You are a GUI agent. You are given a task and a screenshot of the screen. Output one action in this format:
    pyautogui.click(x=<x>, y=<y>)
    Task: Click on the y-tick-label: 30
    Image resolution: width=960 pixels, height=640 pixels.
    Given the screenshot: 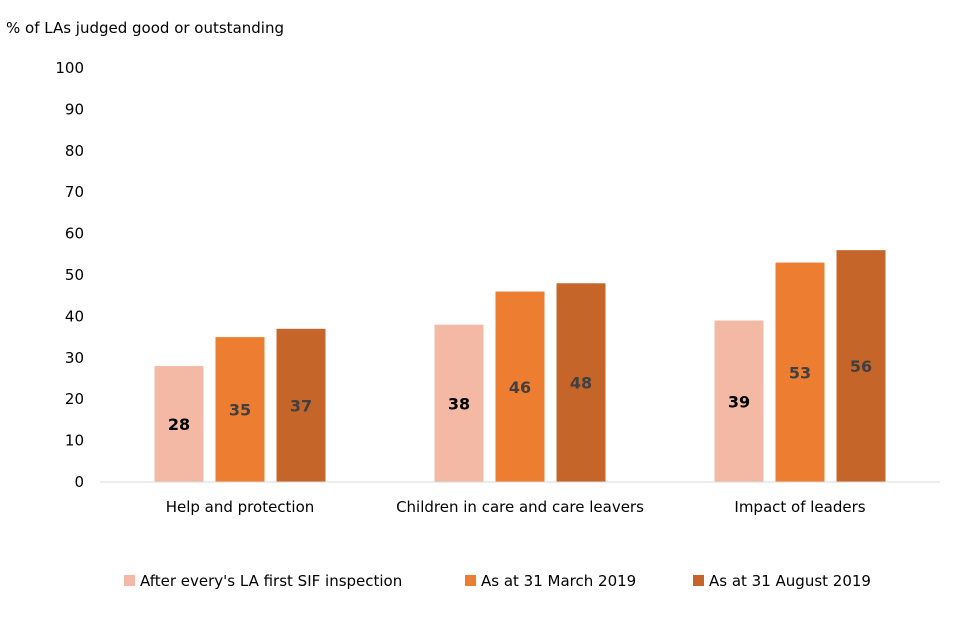 What is the action you would take?
    pyautogui.click(x=74, y=358)
    